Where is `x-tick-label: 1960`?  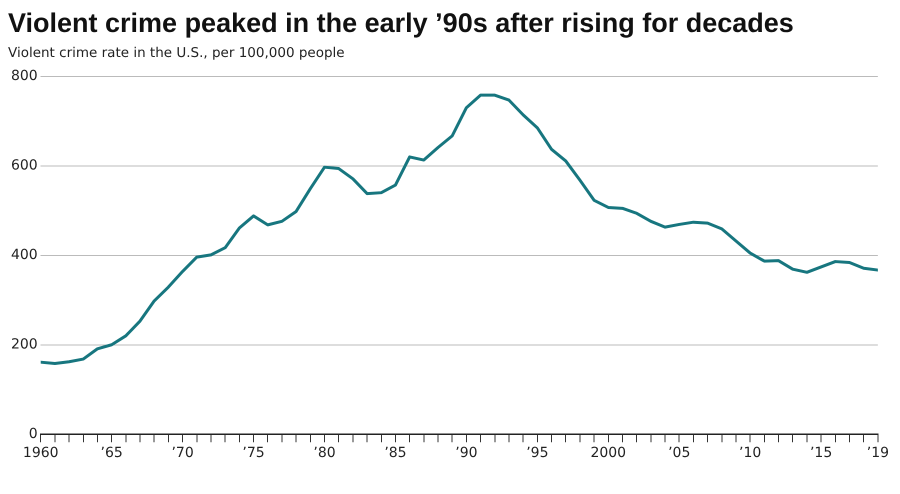
x-tick-label: 1960 is located at coordinates (40, 453).